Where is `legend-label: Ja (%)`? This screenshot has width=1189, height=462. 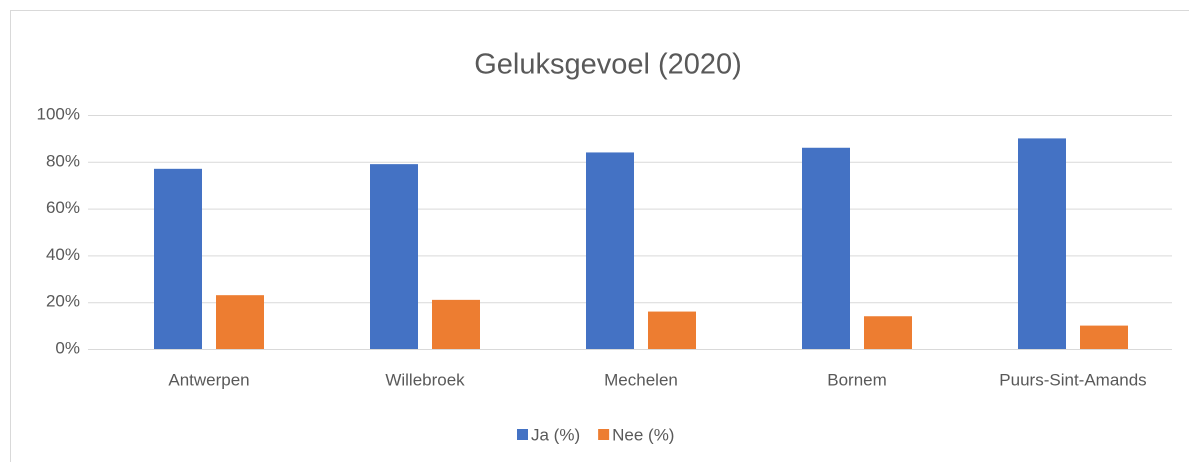 legend-label: Ja (%) is located at coordinates (555, 434).